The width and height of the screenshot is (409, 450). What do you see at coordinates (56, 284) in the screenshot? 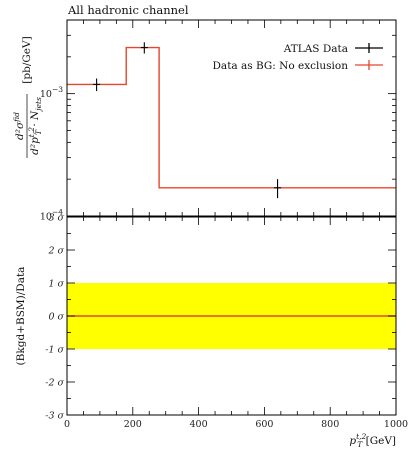
I see `ratio-y-tick-label: 1 σ` at bounding box center [56, 284].